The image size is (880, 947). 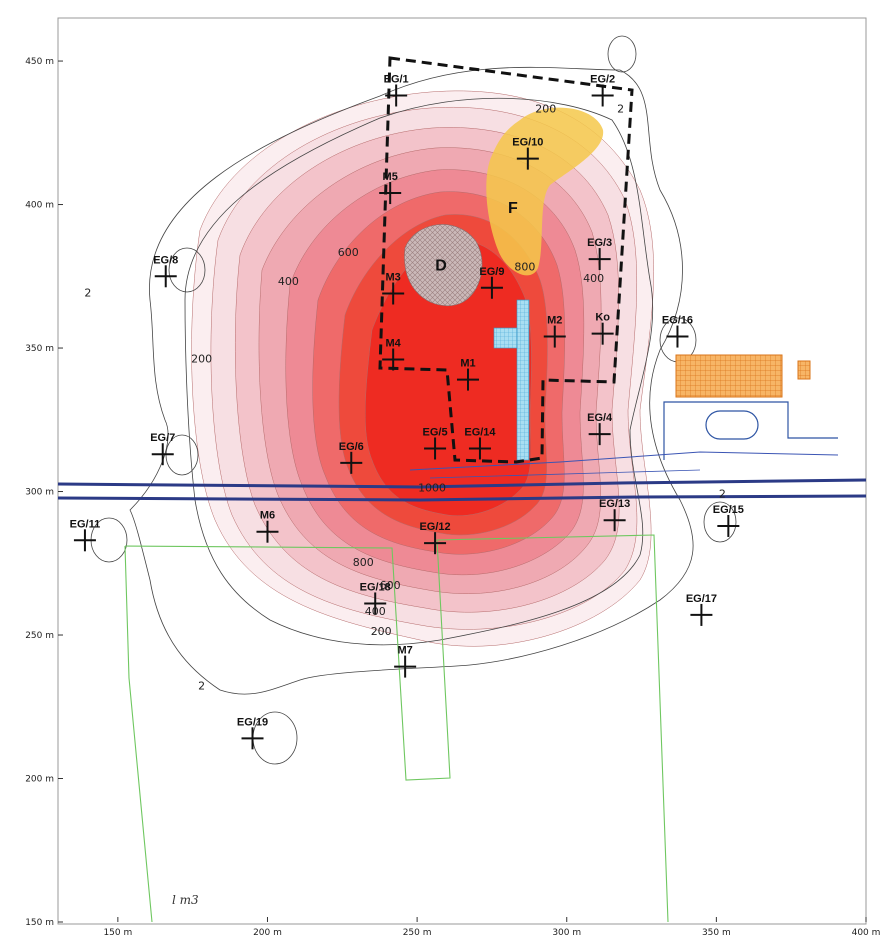 I want to click on well-label: EG/17, so click(x=701, y=599).